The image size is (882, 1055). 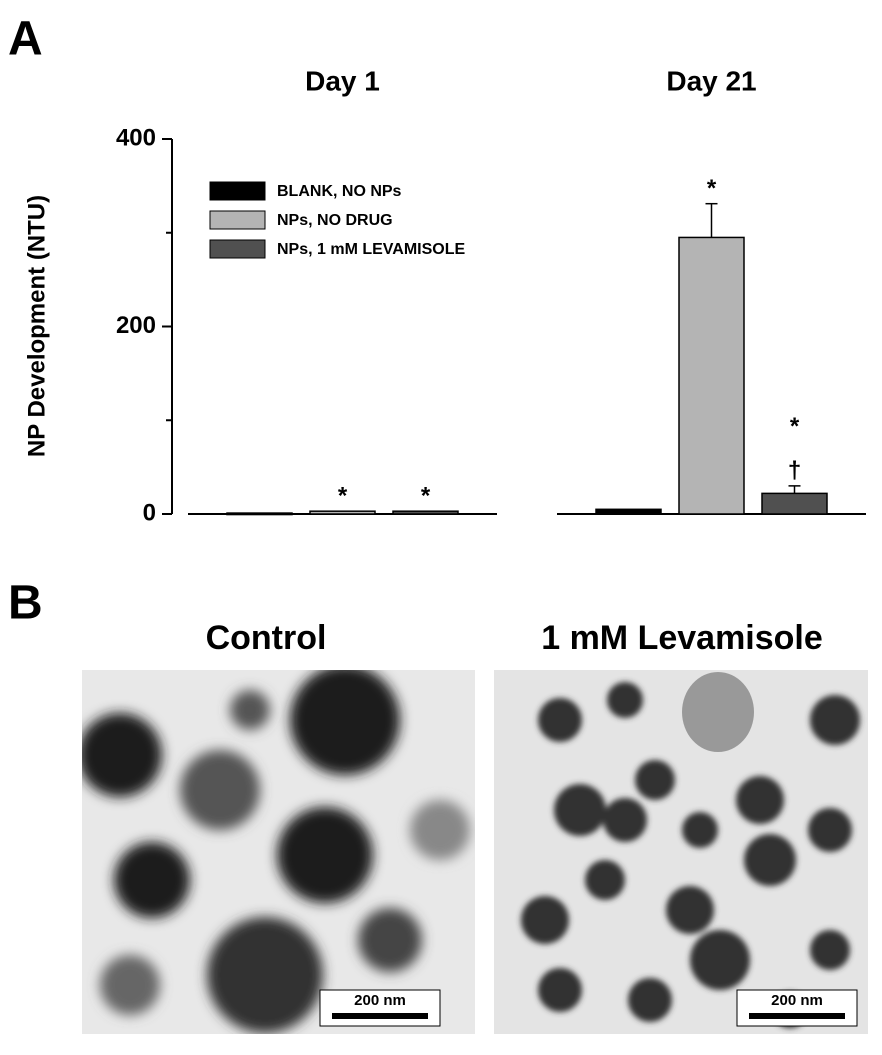 I want to click on category-label: Day 1, so click(x=342, y=80).